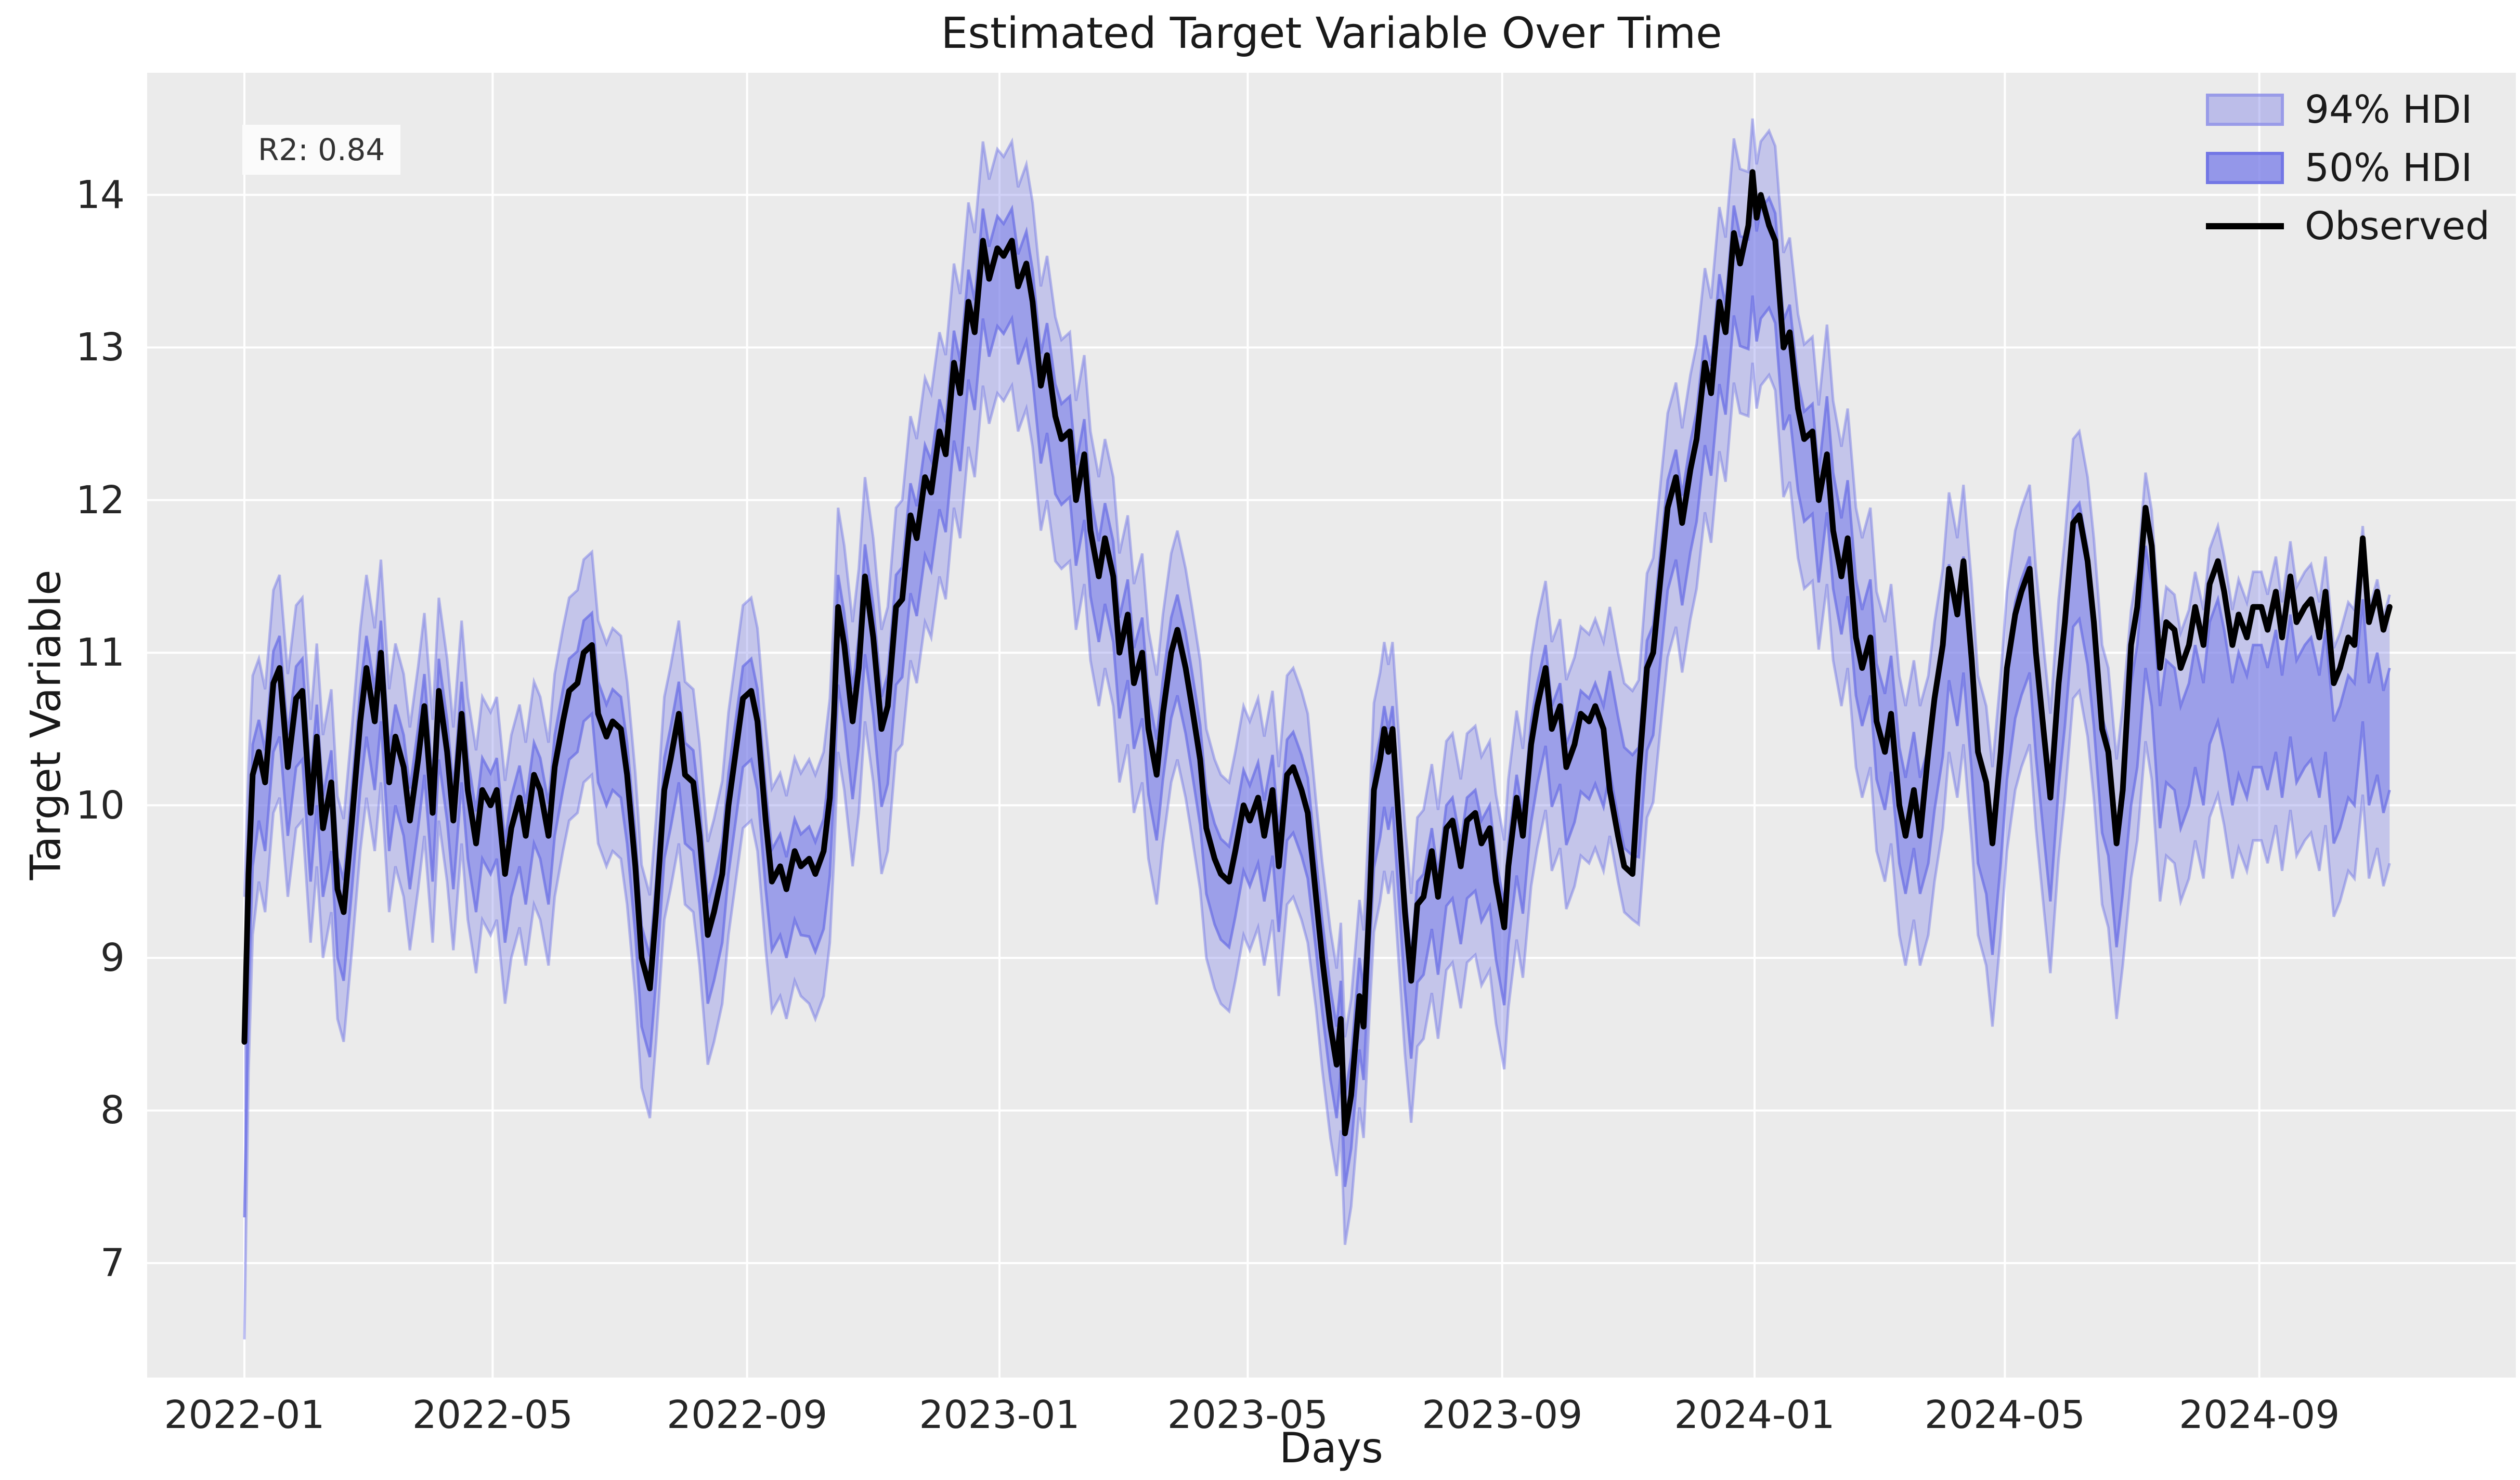 The image size is (2520, 1480). What do you see at coordinates (1247, 1415) in the screenshot?
I see `x-tick-label: 2023-05` at bounding box center [1247, 1415].